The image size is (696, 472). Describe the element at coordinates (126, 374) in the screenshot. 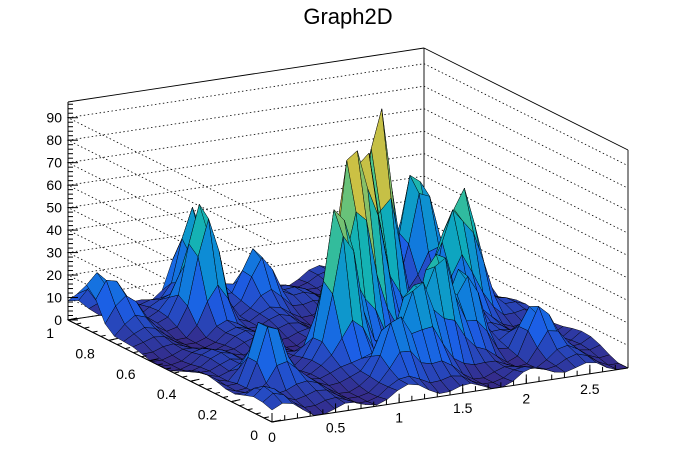

I see `y-tick-label: 0.6` at that location.